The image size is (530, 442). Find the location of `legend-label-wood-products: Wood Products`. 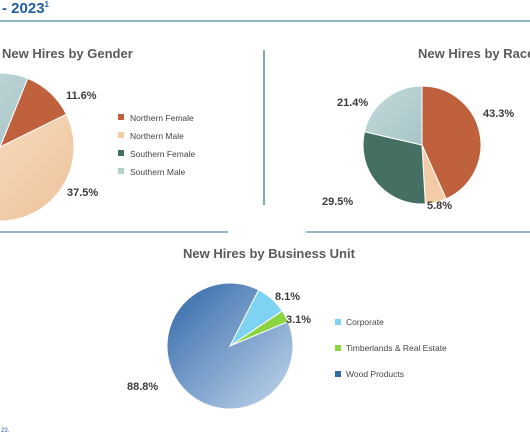

legend-label-wood-products: Wood Products is located at coordinates (375, 374).